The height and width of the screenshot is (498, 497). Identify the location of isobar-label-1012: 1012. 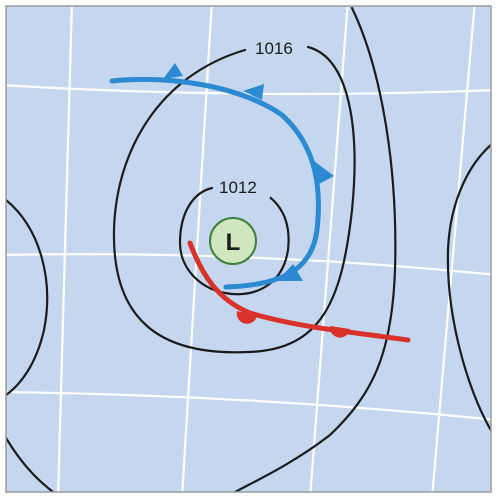
(238, 187).